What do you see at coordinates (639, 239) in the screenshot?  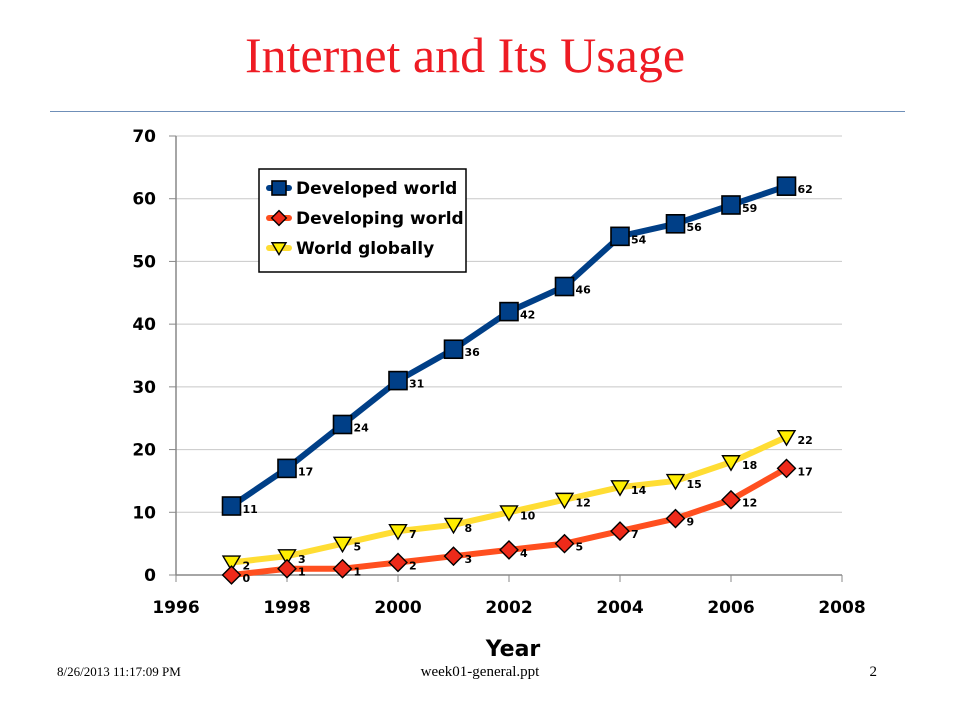 I see `data-label: 54` at bounding box center [639, 239].